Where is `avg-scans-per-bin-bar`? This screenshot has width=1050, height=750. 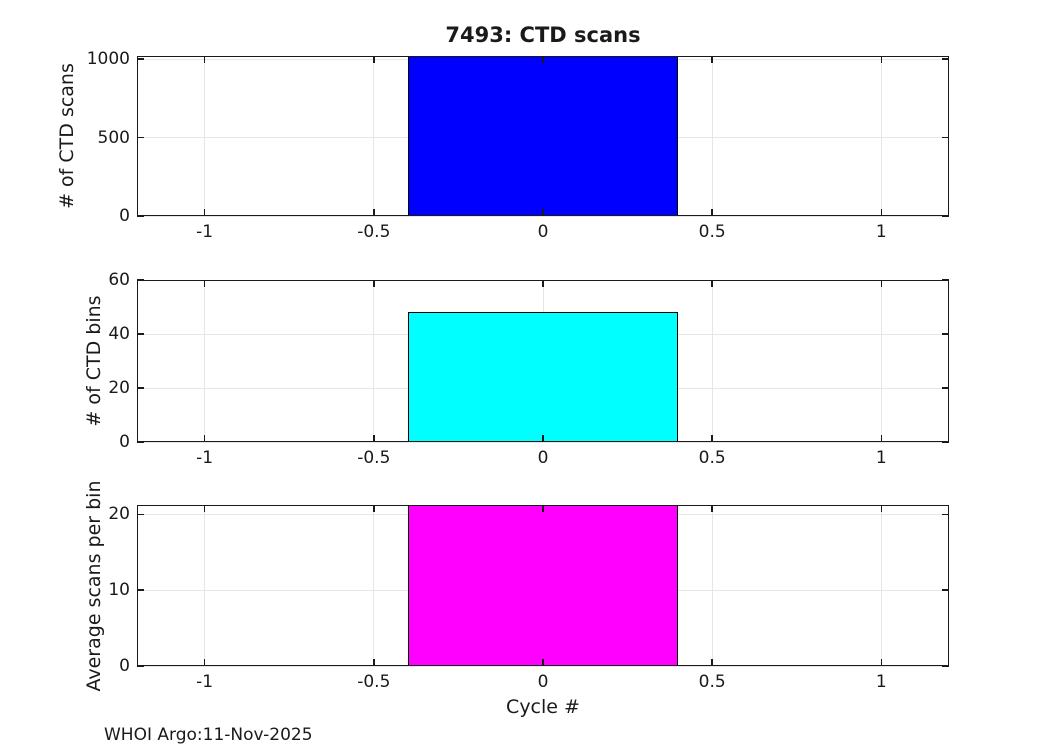 avg-scans-per-bin-bar is located at coordinates (543, 585).